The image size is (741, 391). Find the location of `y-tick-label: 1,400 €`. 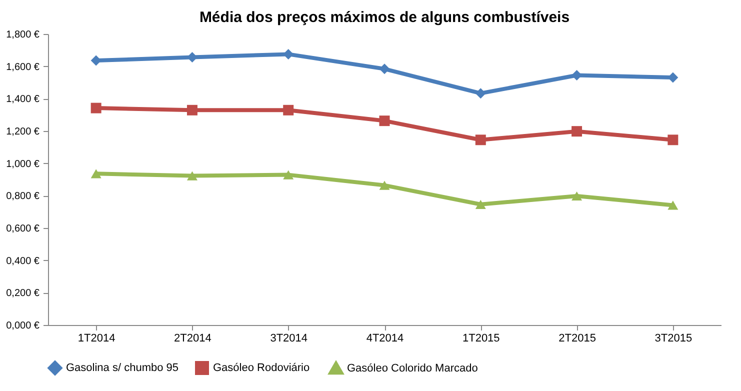

y-tick-label: 1,400 € is located at coordinates (23, 100).